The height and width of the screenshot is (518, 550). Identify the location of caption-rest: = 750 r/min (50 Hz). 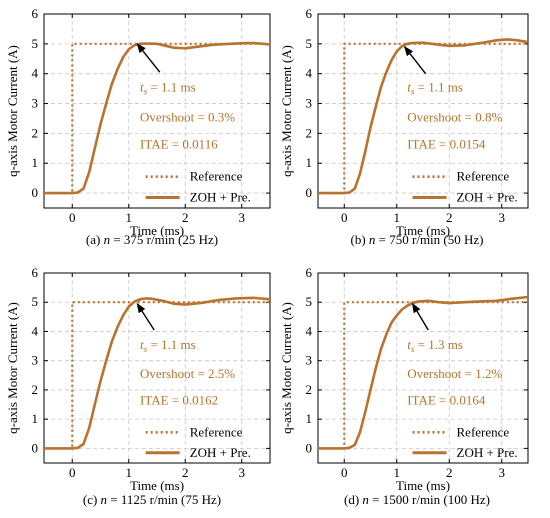
(429, 239).